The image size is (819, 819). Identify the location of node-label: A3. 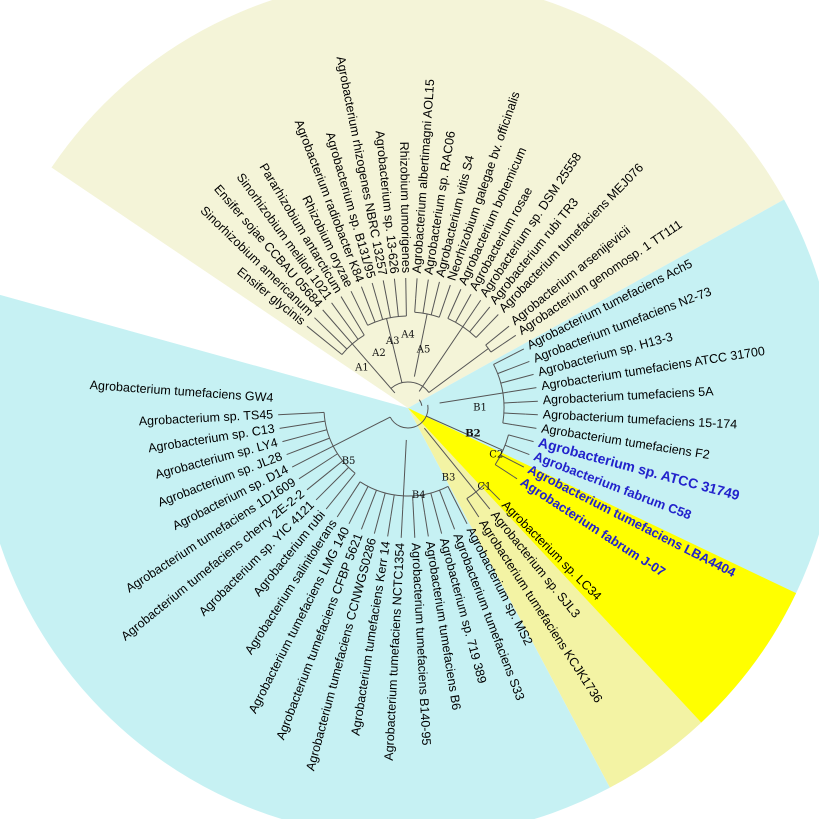
(392, 341).